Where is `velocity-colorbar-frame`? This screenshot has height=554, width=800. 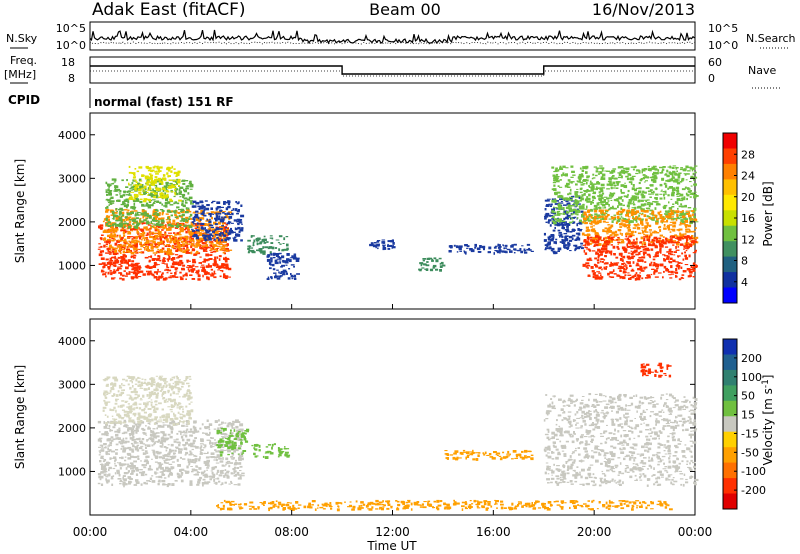 velocity-colorbar-frame is located at coordinates (730, 424).